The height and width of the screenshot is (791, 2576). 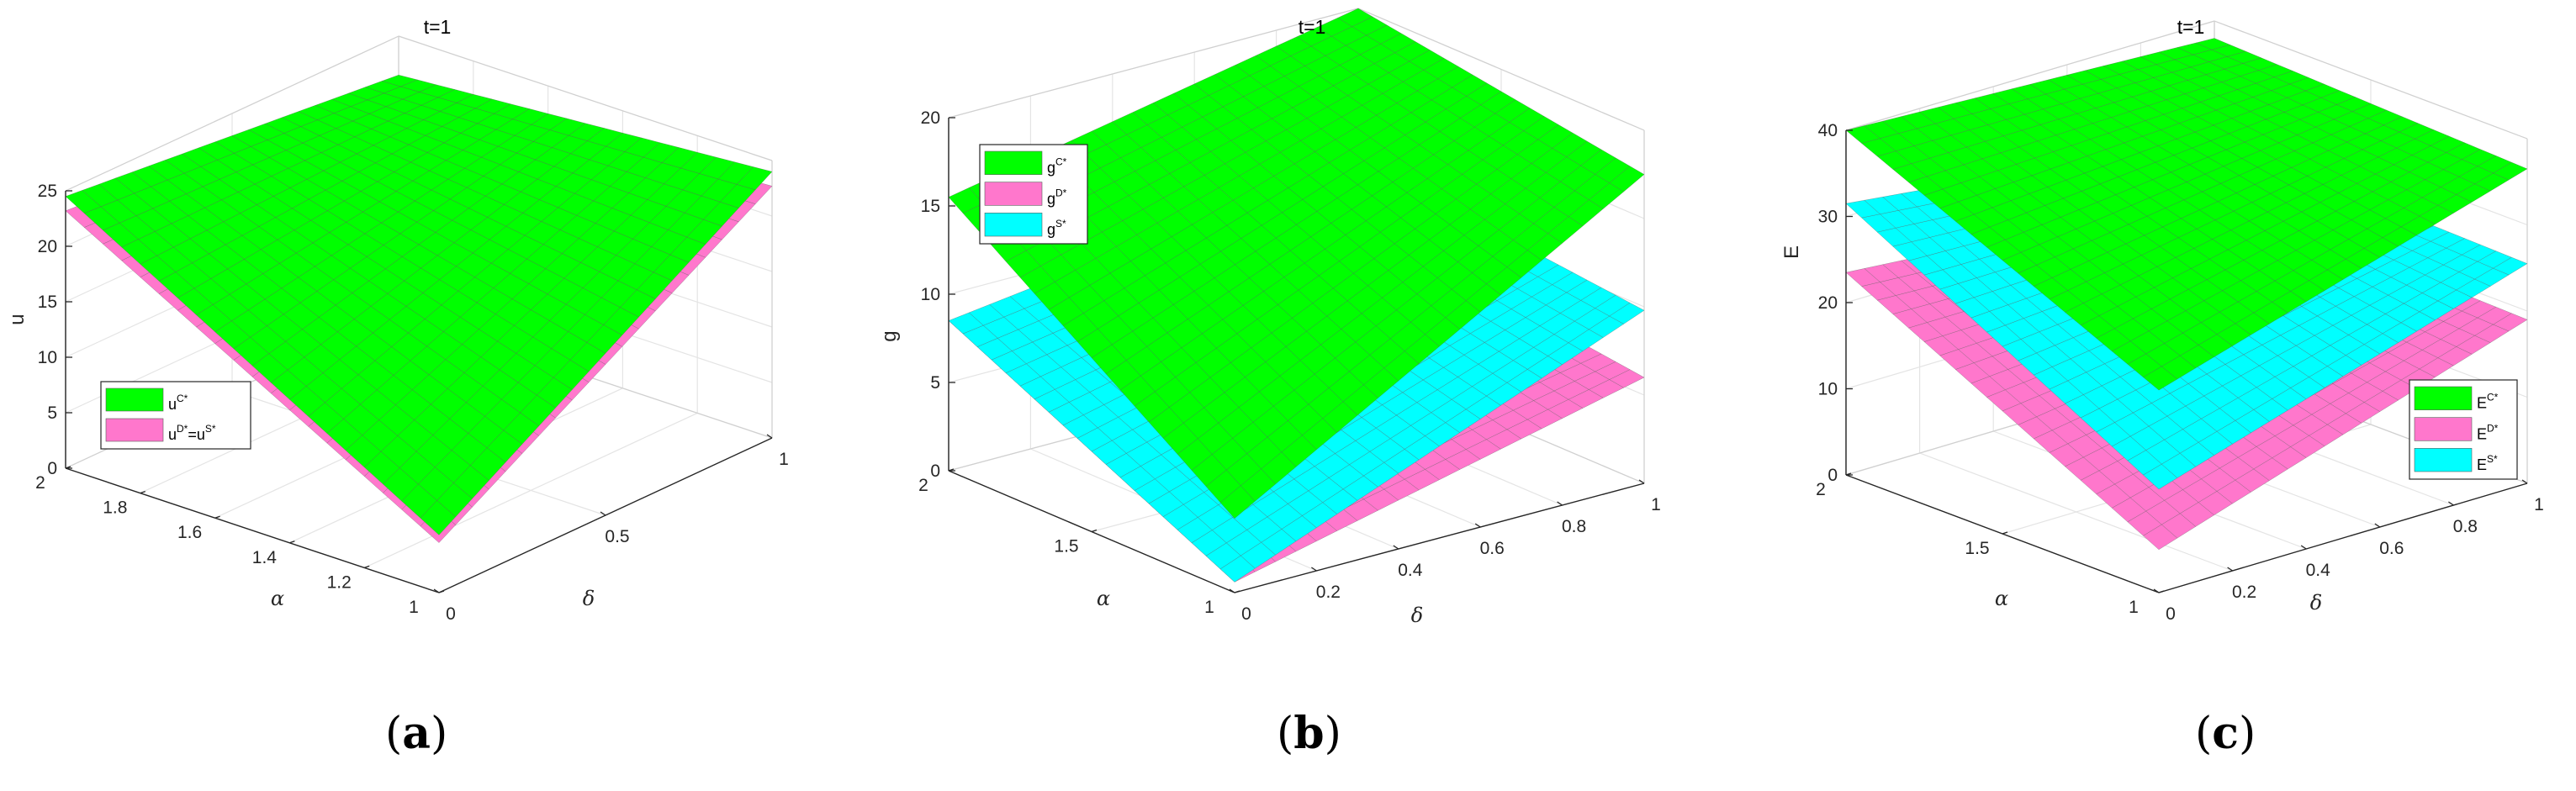 What do you see at coordinates (339, 582) in the screenshot?
I see `alpha-tick-label: 1.2` at bounding box center [339, 582].